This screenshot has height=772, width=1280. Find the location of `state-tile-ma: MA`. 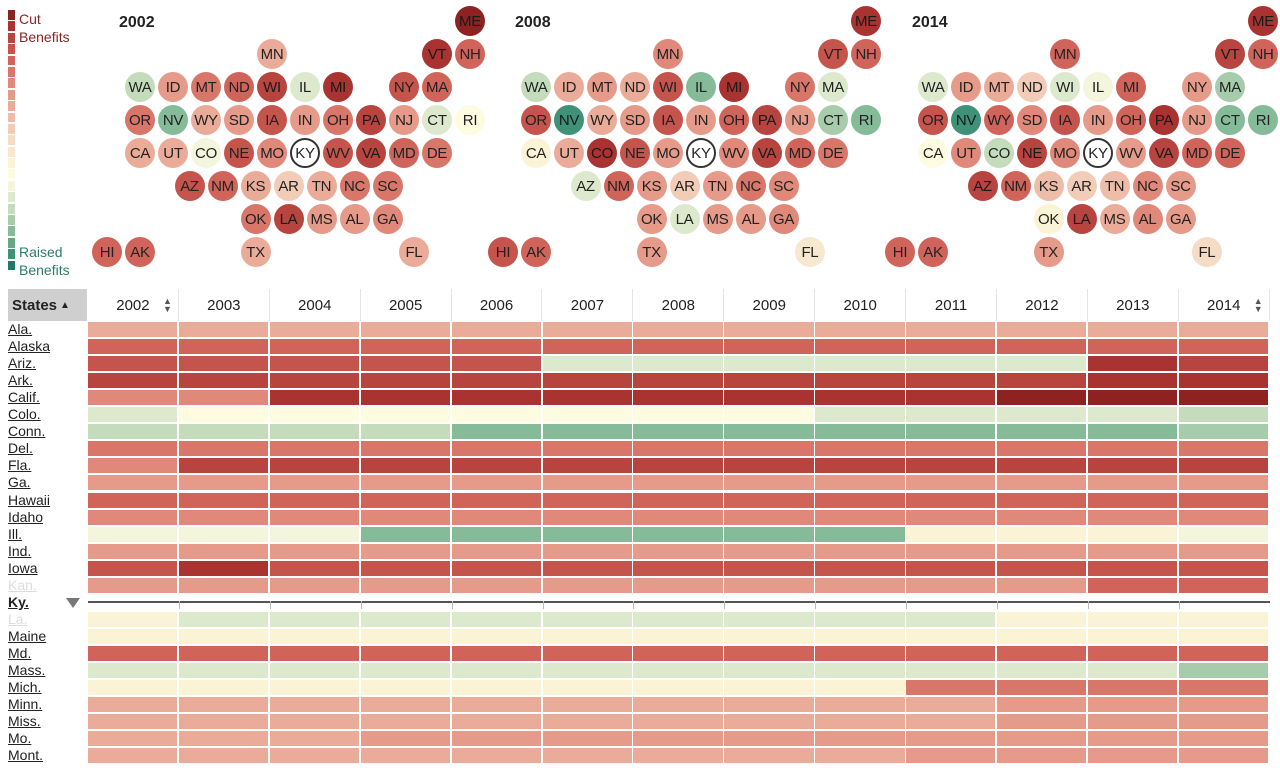

state-tile-ma: MA is located at coordinates (437, 87).